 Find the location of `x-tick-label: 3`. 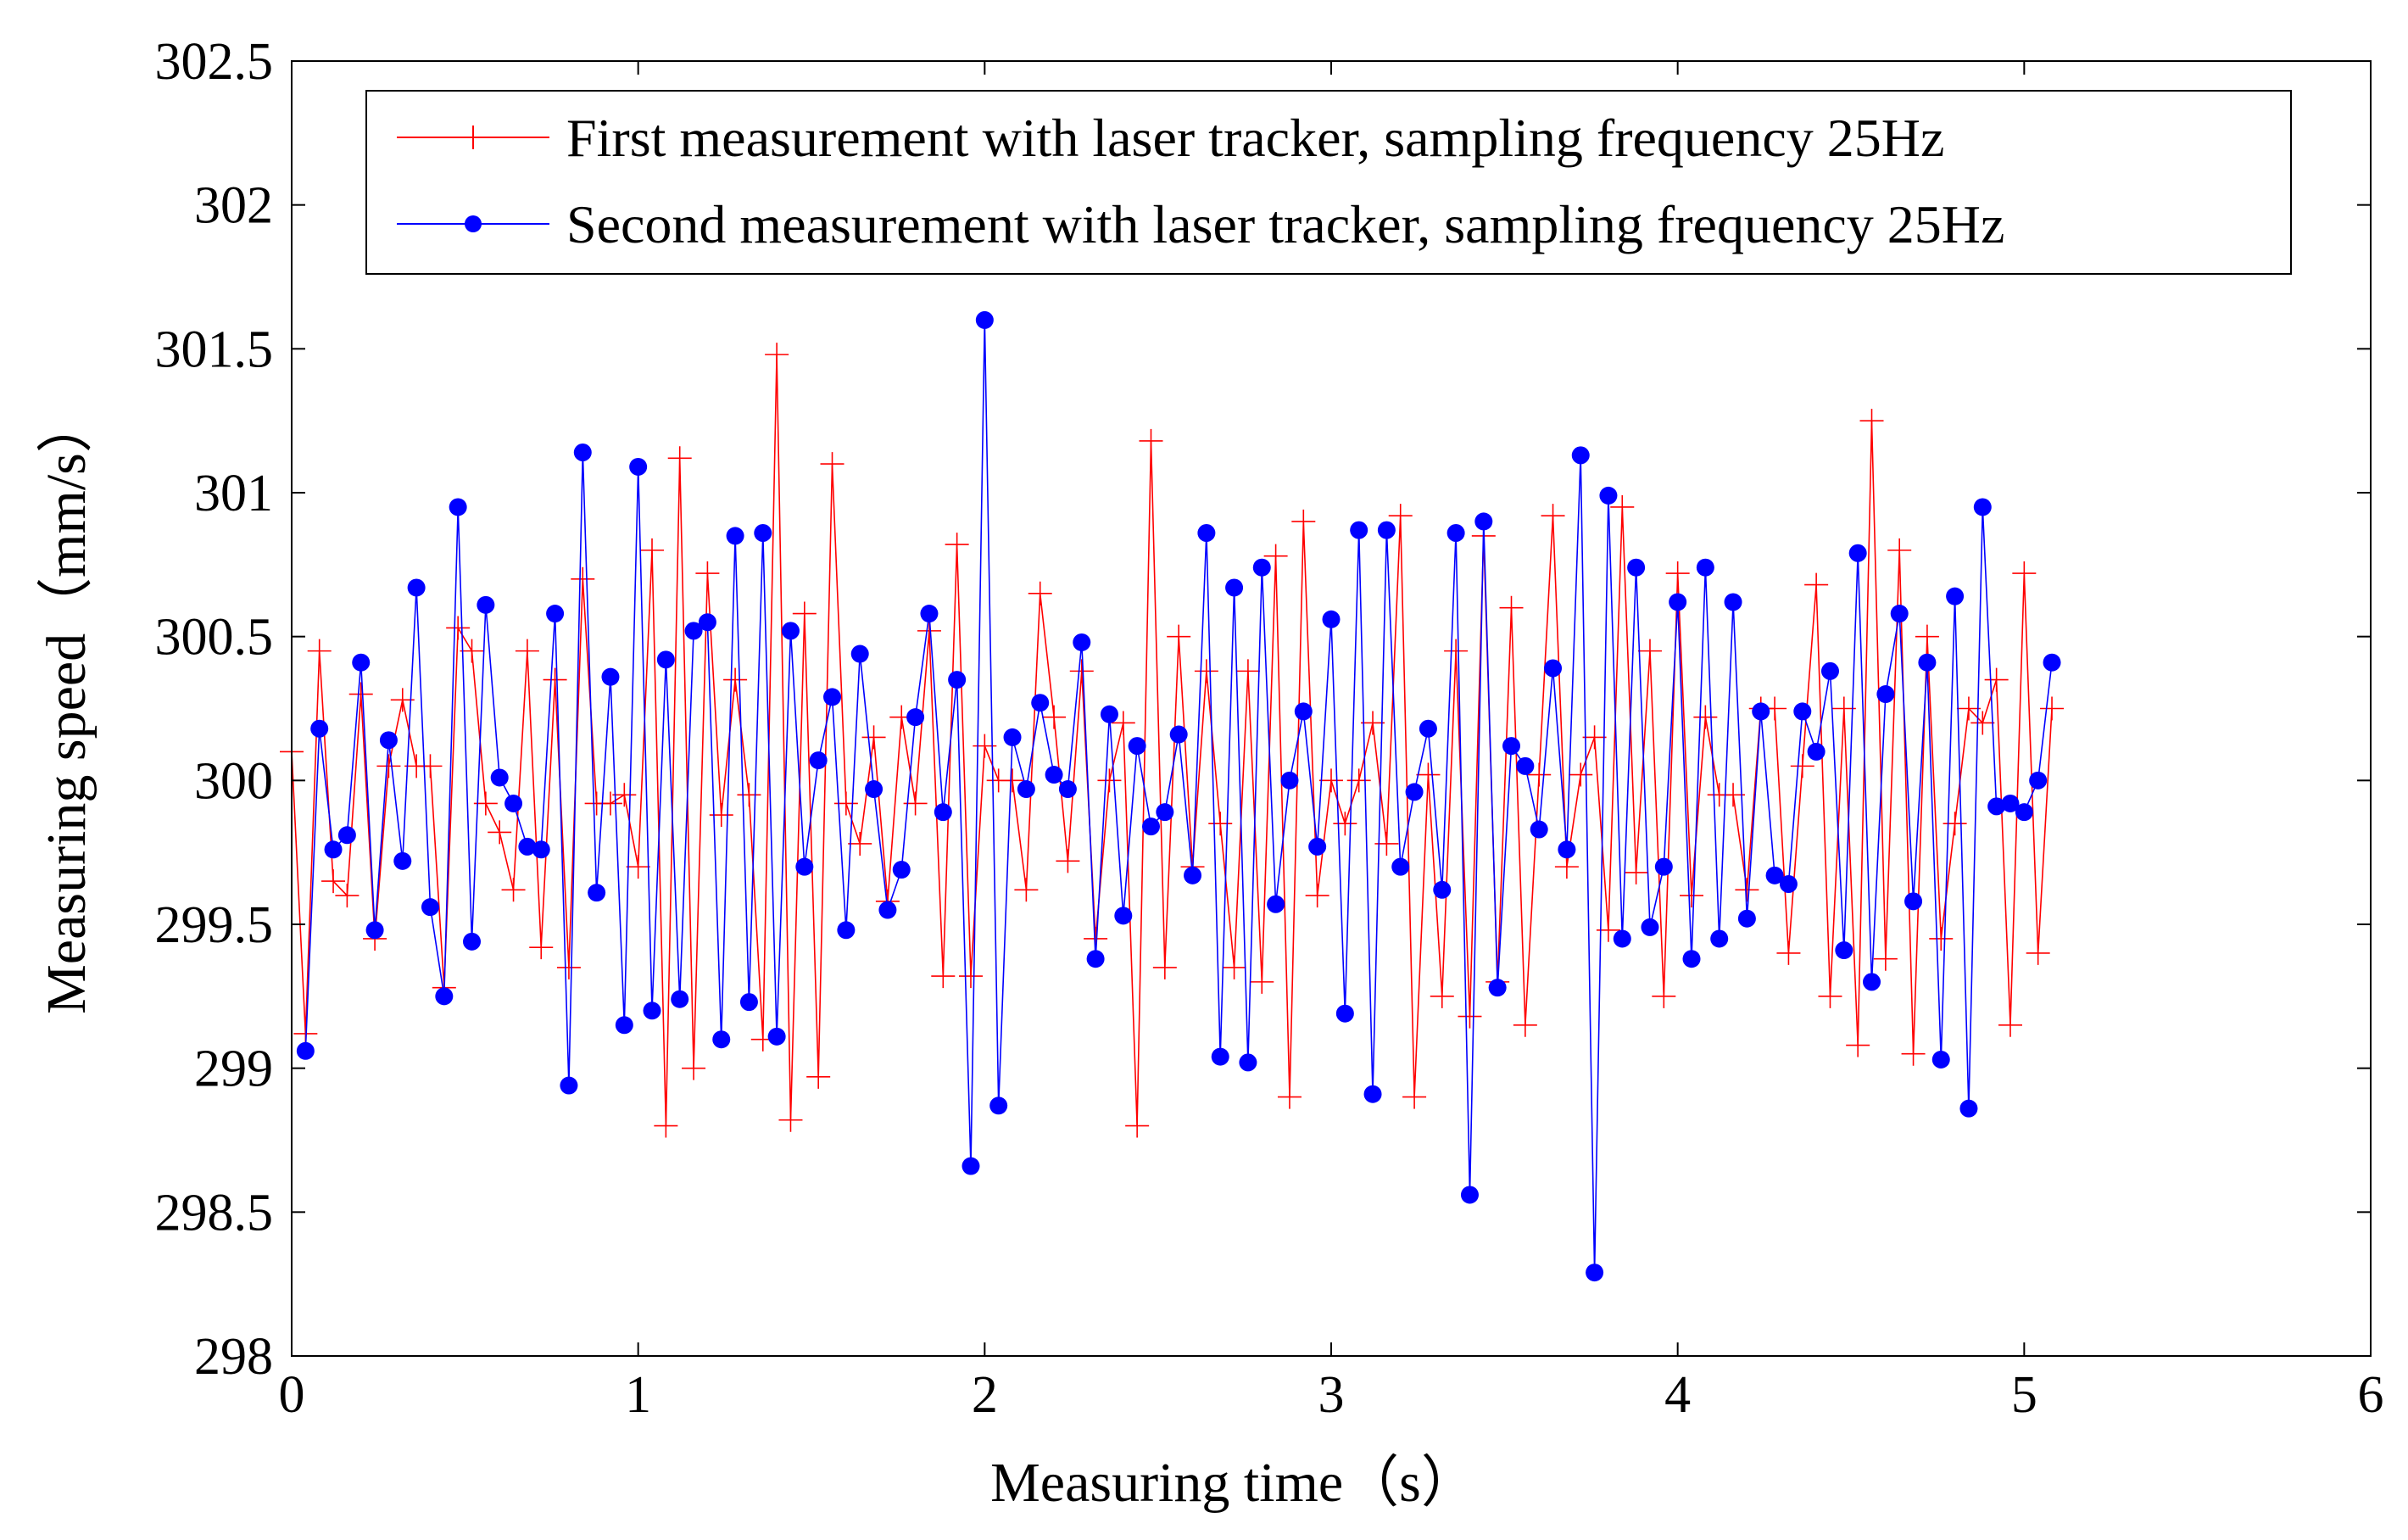

x-tick-label: 3 is located at coordinates (1331, 1395).